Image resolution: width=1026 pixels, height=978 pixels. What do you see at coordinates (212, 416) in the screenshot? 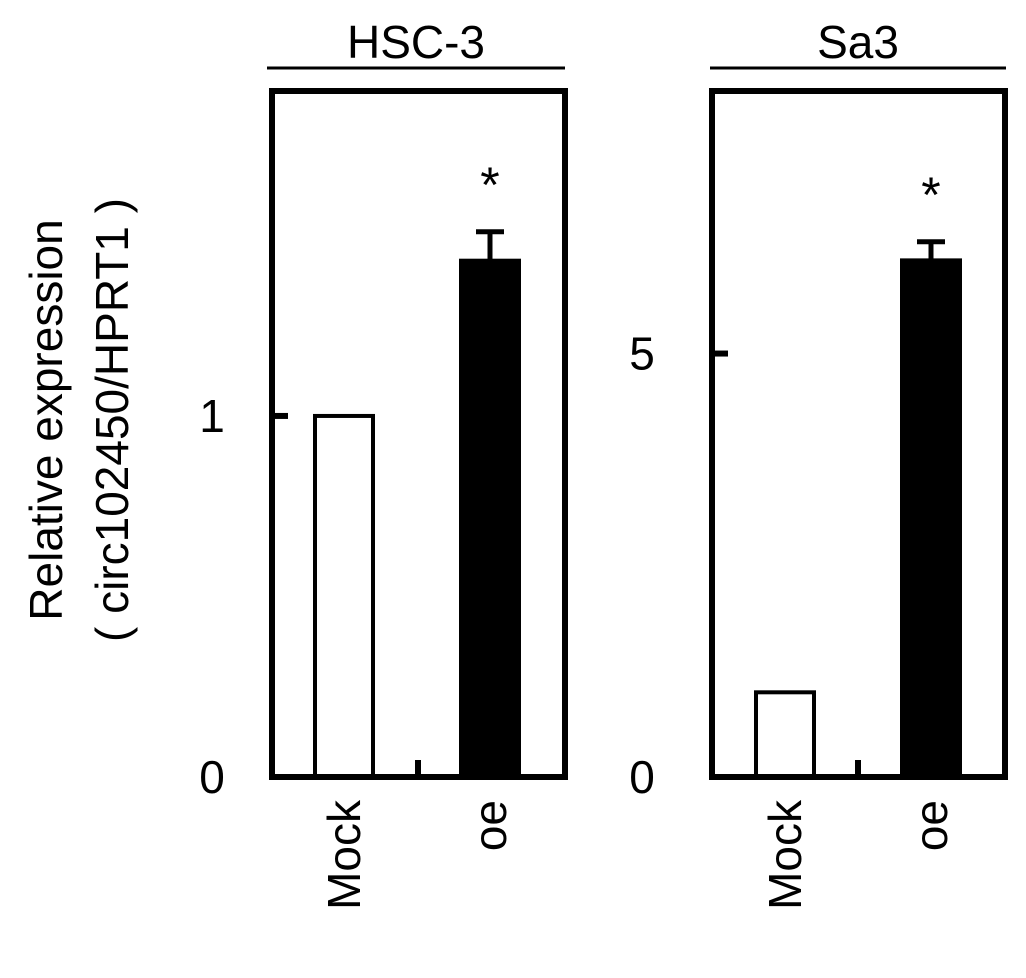
I see `y-tick-label: 1` at bounding box center [212, 416].